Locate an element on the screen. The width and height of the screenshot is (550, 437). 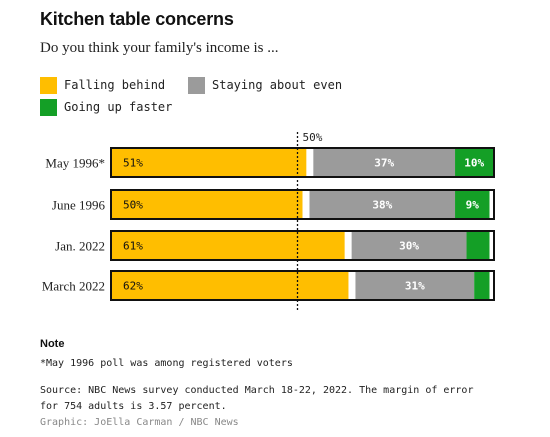
category-label-june-1996: June 1996 is located at coordinates (79, 205).